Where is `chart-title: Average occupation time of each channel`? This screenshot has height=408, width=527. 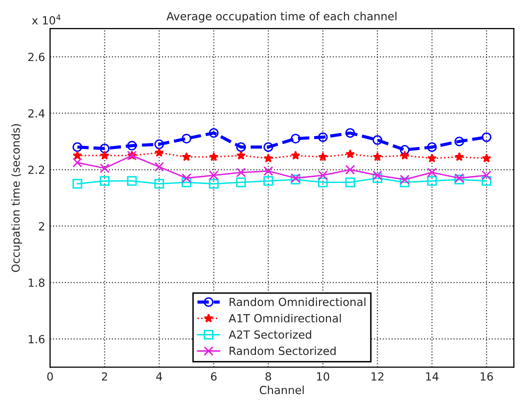
chart-title: Average occupation time of each channel is located at coordinates (281, 17).